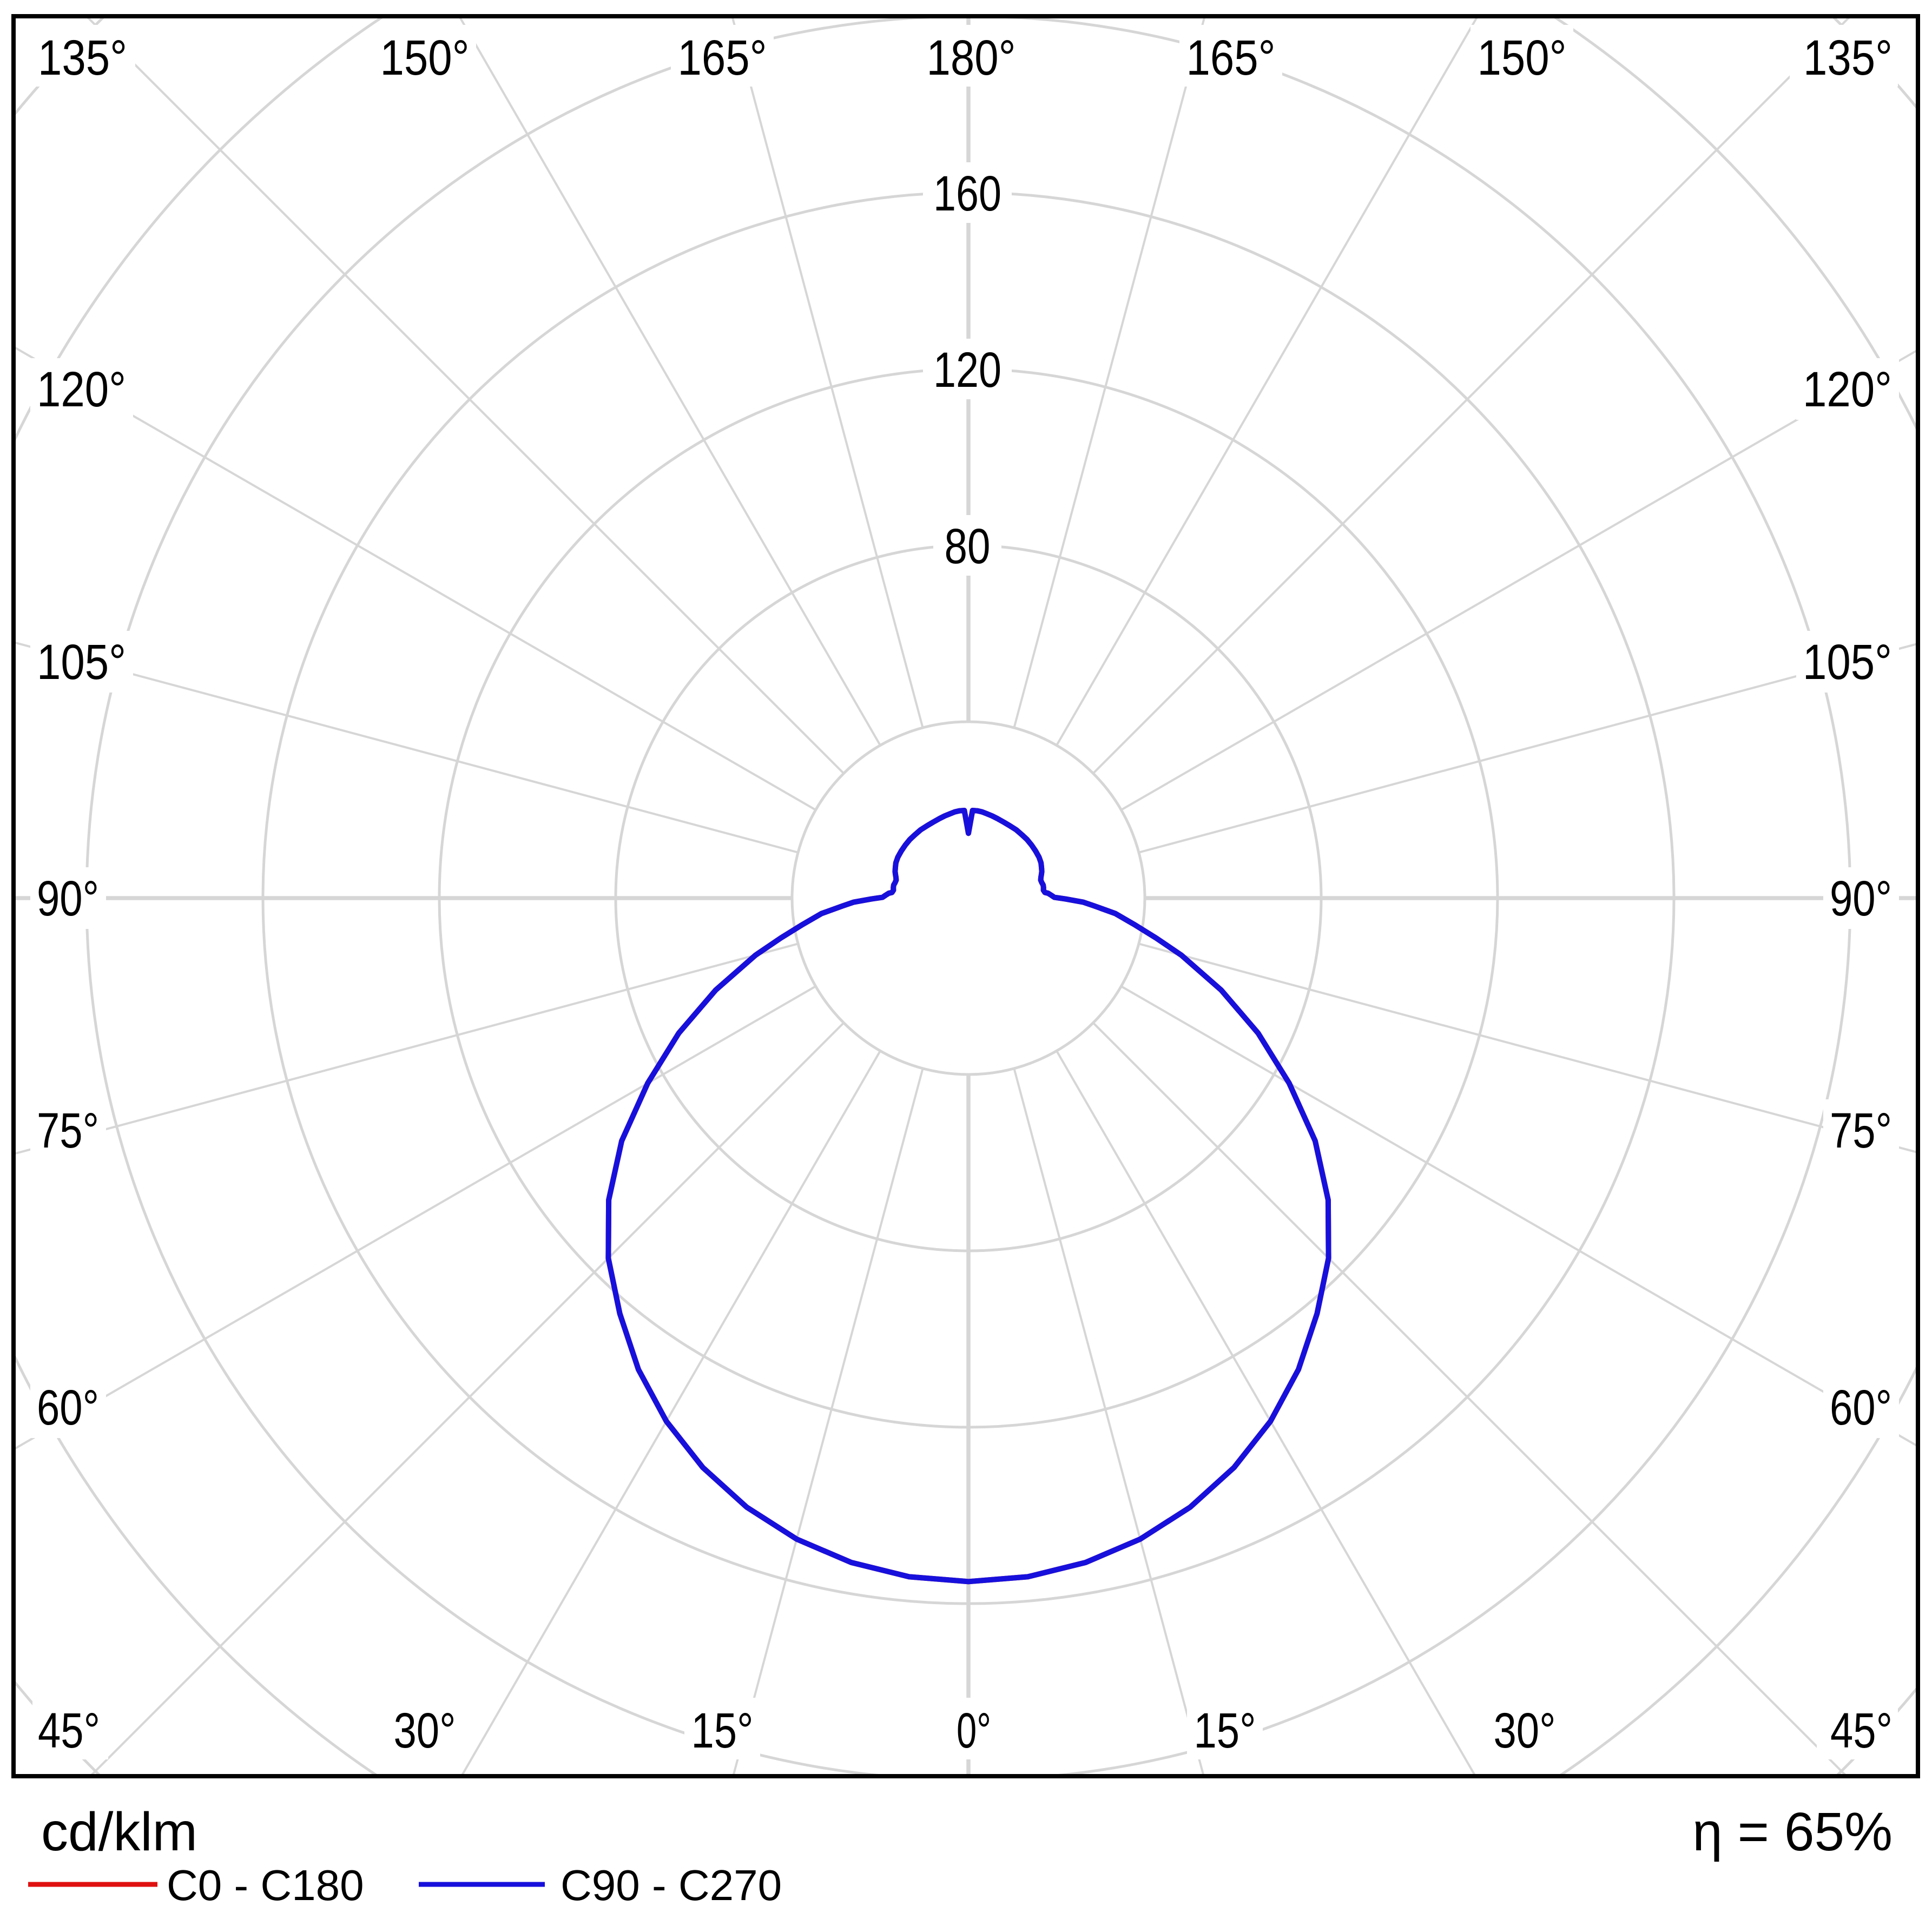 The height and width of the screenshot is (1932, 1932). What do you see at coordinates (1861, 1407) in the screenshot?
I see `angle-label-right-60: 60°` at bounding box center [1861, 1407].